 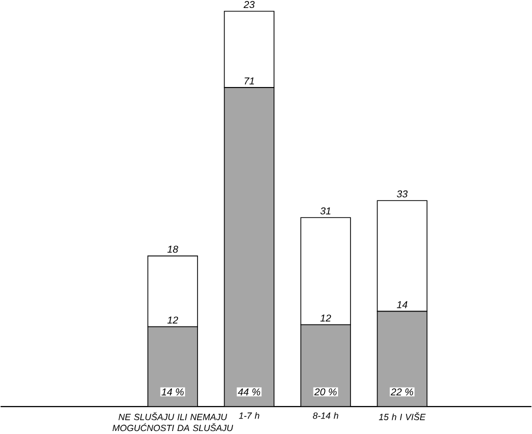 What do you see at coordinates (325, 392) in the screenshot?
I see `annotation: 20 %` at bounding box center [325, 392].